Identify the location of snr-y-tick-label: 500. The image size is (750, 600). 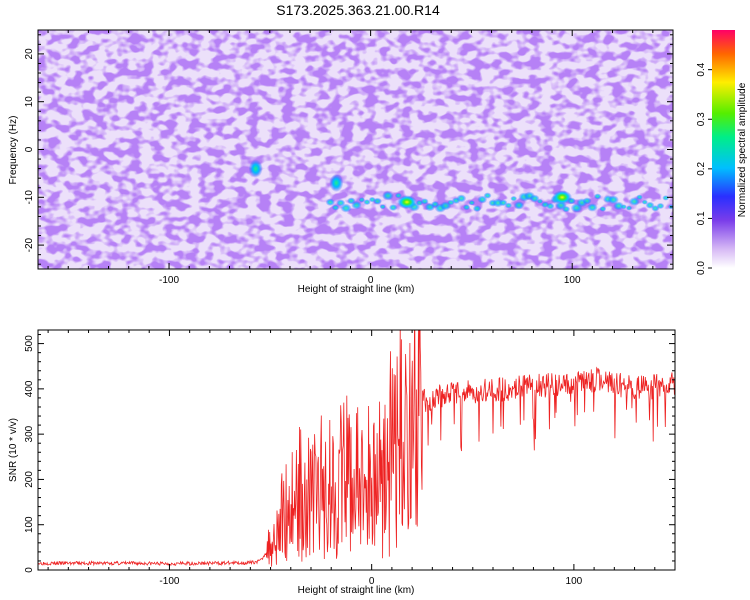
(29, 343).